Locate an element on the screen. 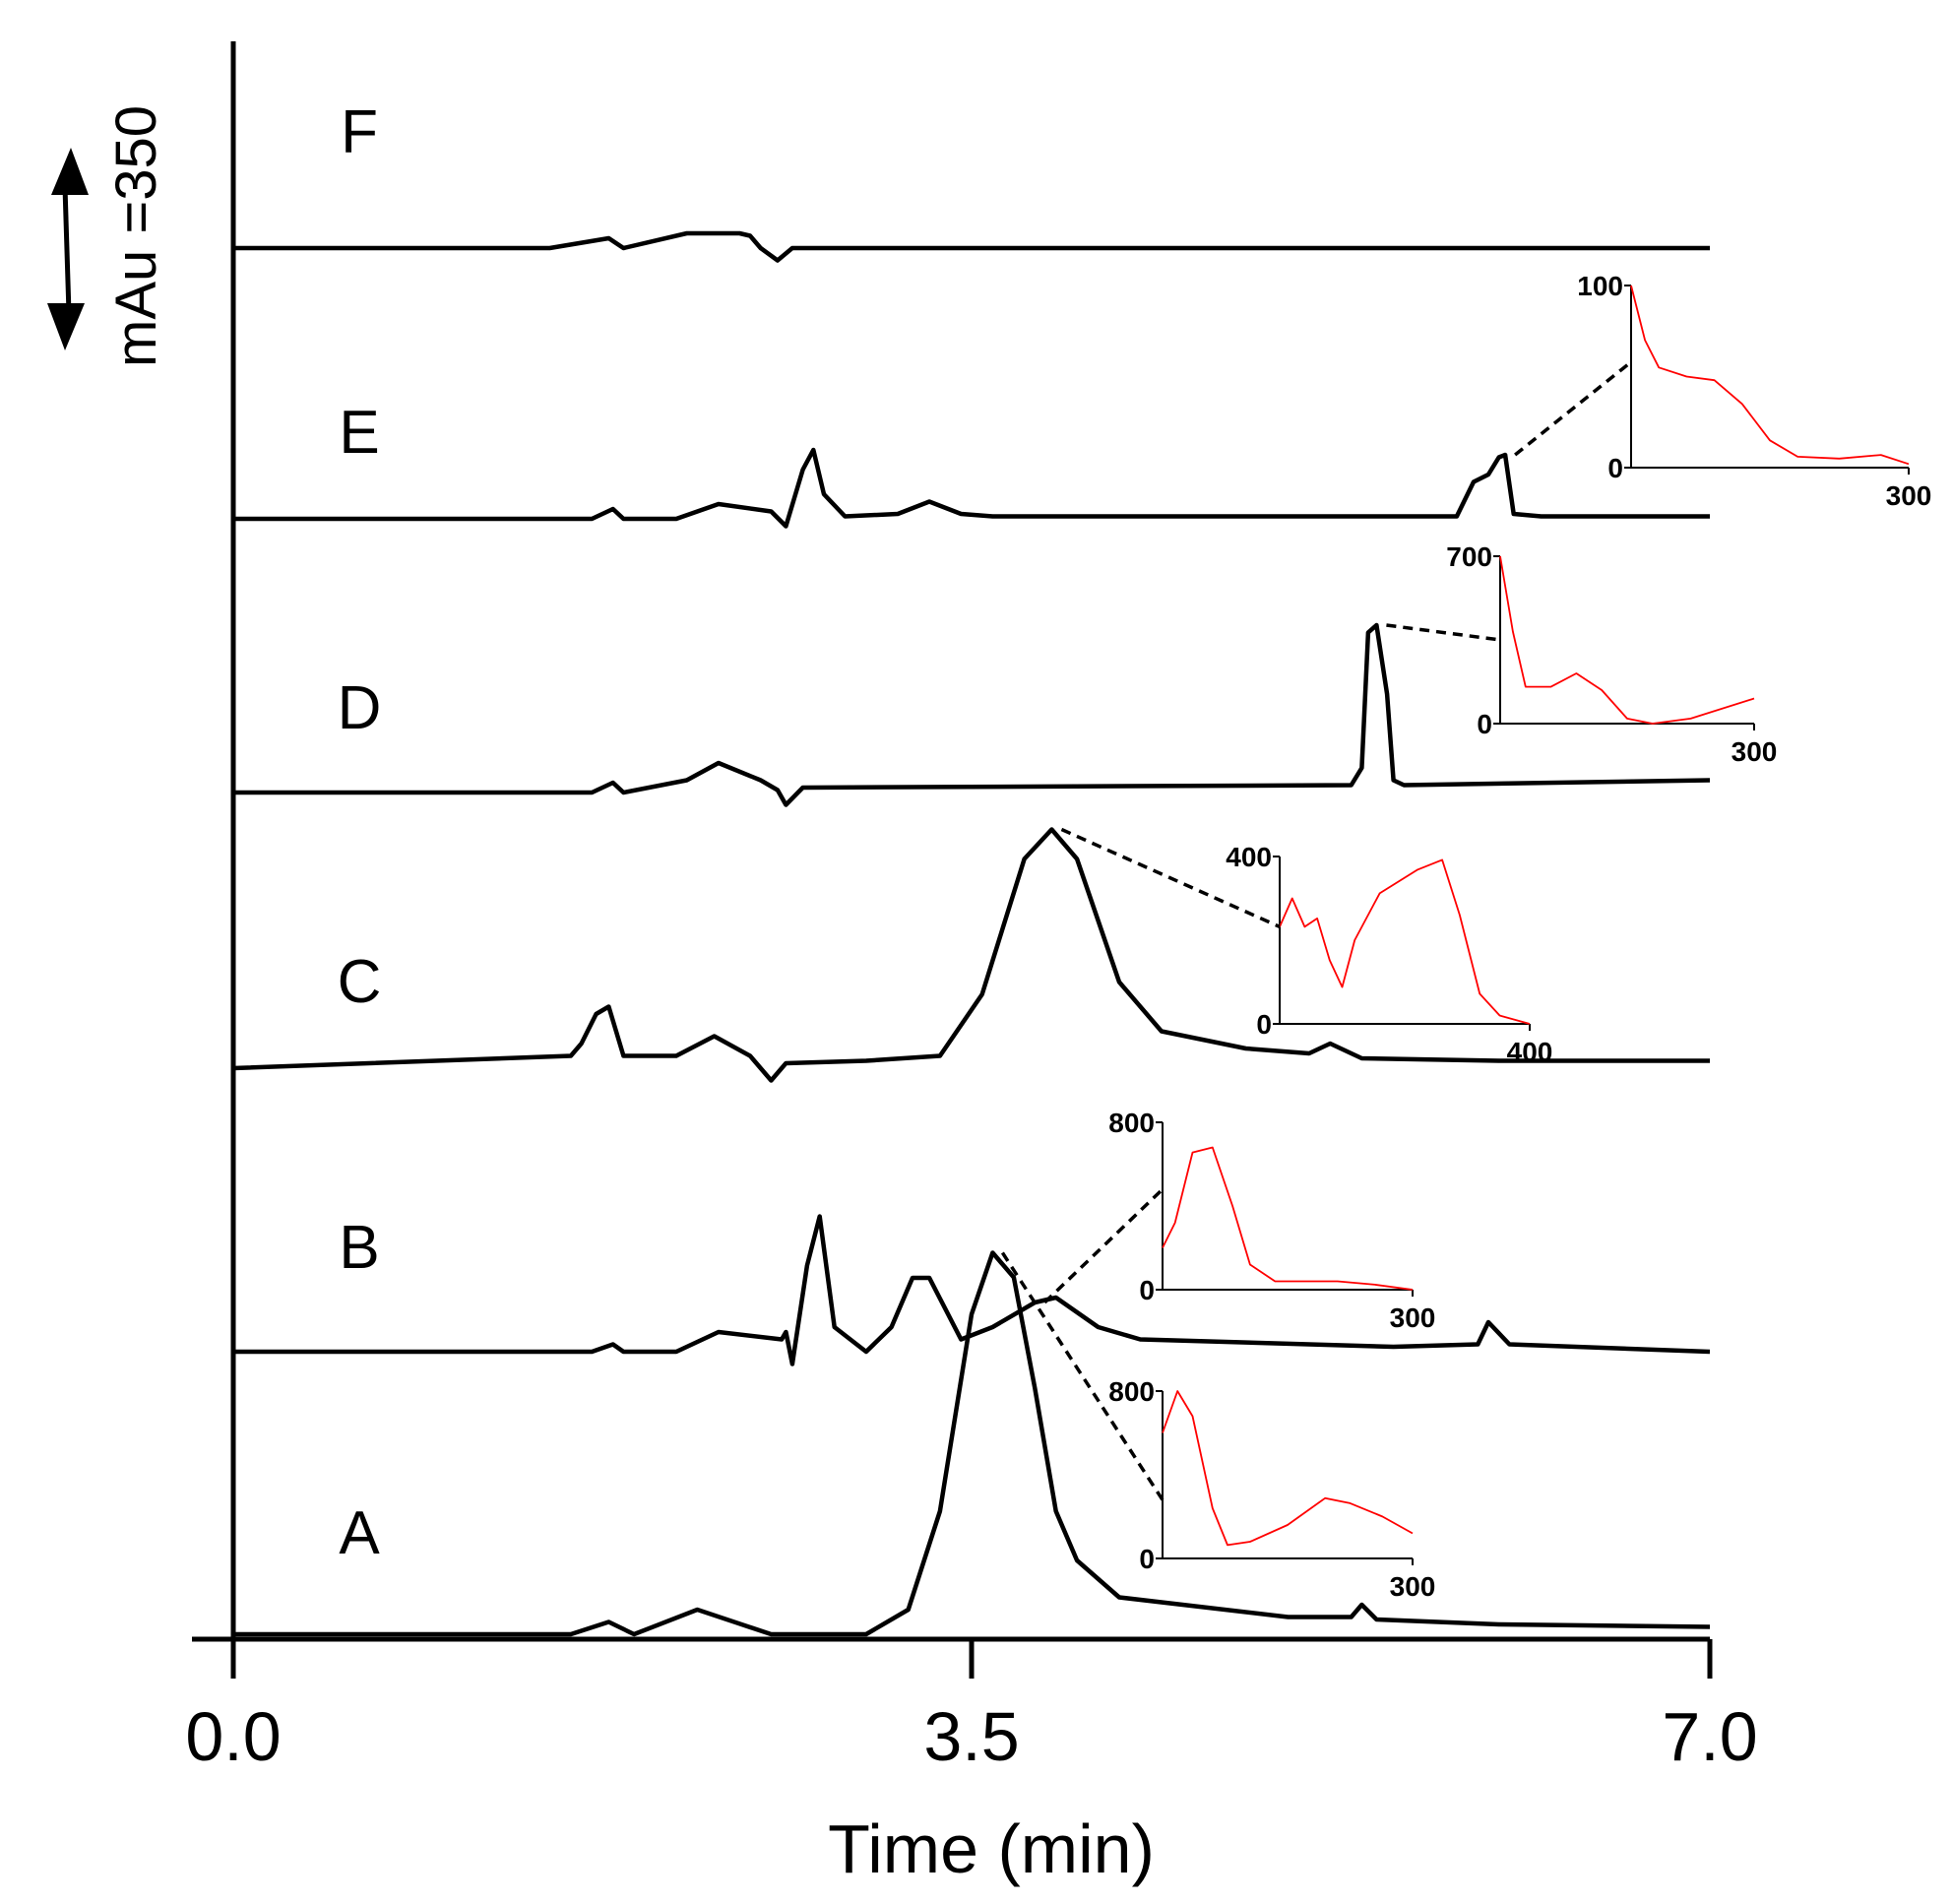  trace-c is located at coordinates (971, 955).